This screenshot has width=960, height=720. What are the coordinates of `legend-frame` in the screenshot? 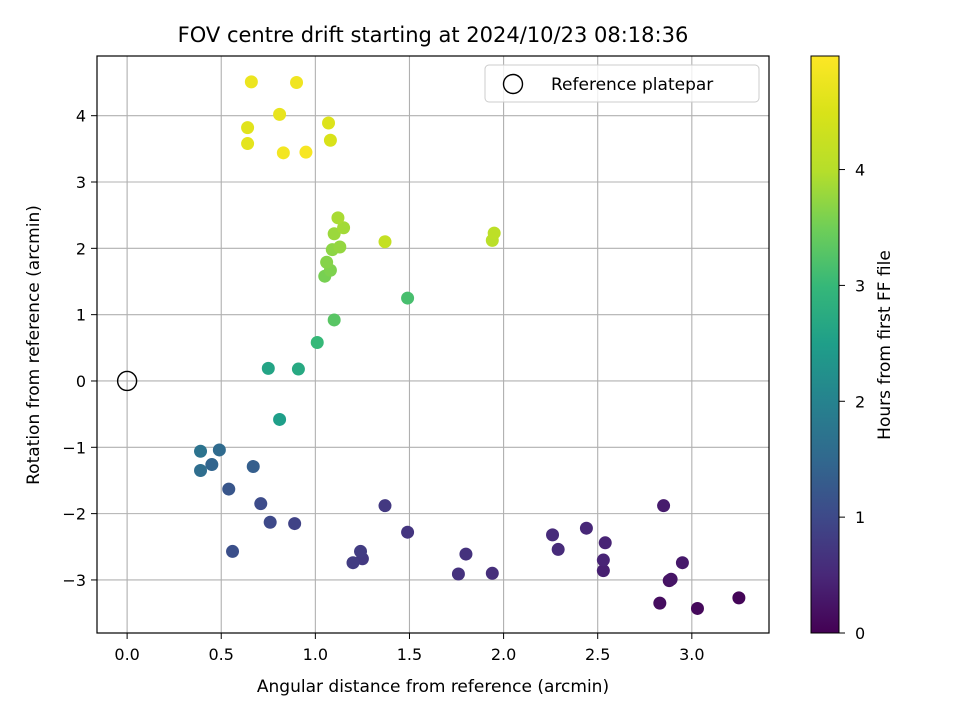 It's located at (622, 83).